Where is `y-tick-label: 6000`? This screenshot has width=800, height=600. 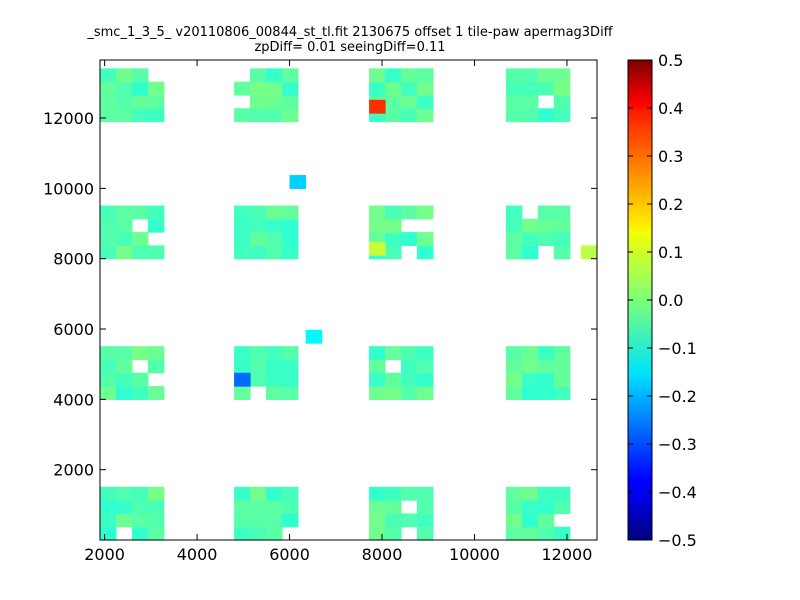 y-tick-label: 6000 is located at coordinates (73, 329).